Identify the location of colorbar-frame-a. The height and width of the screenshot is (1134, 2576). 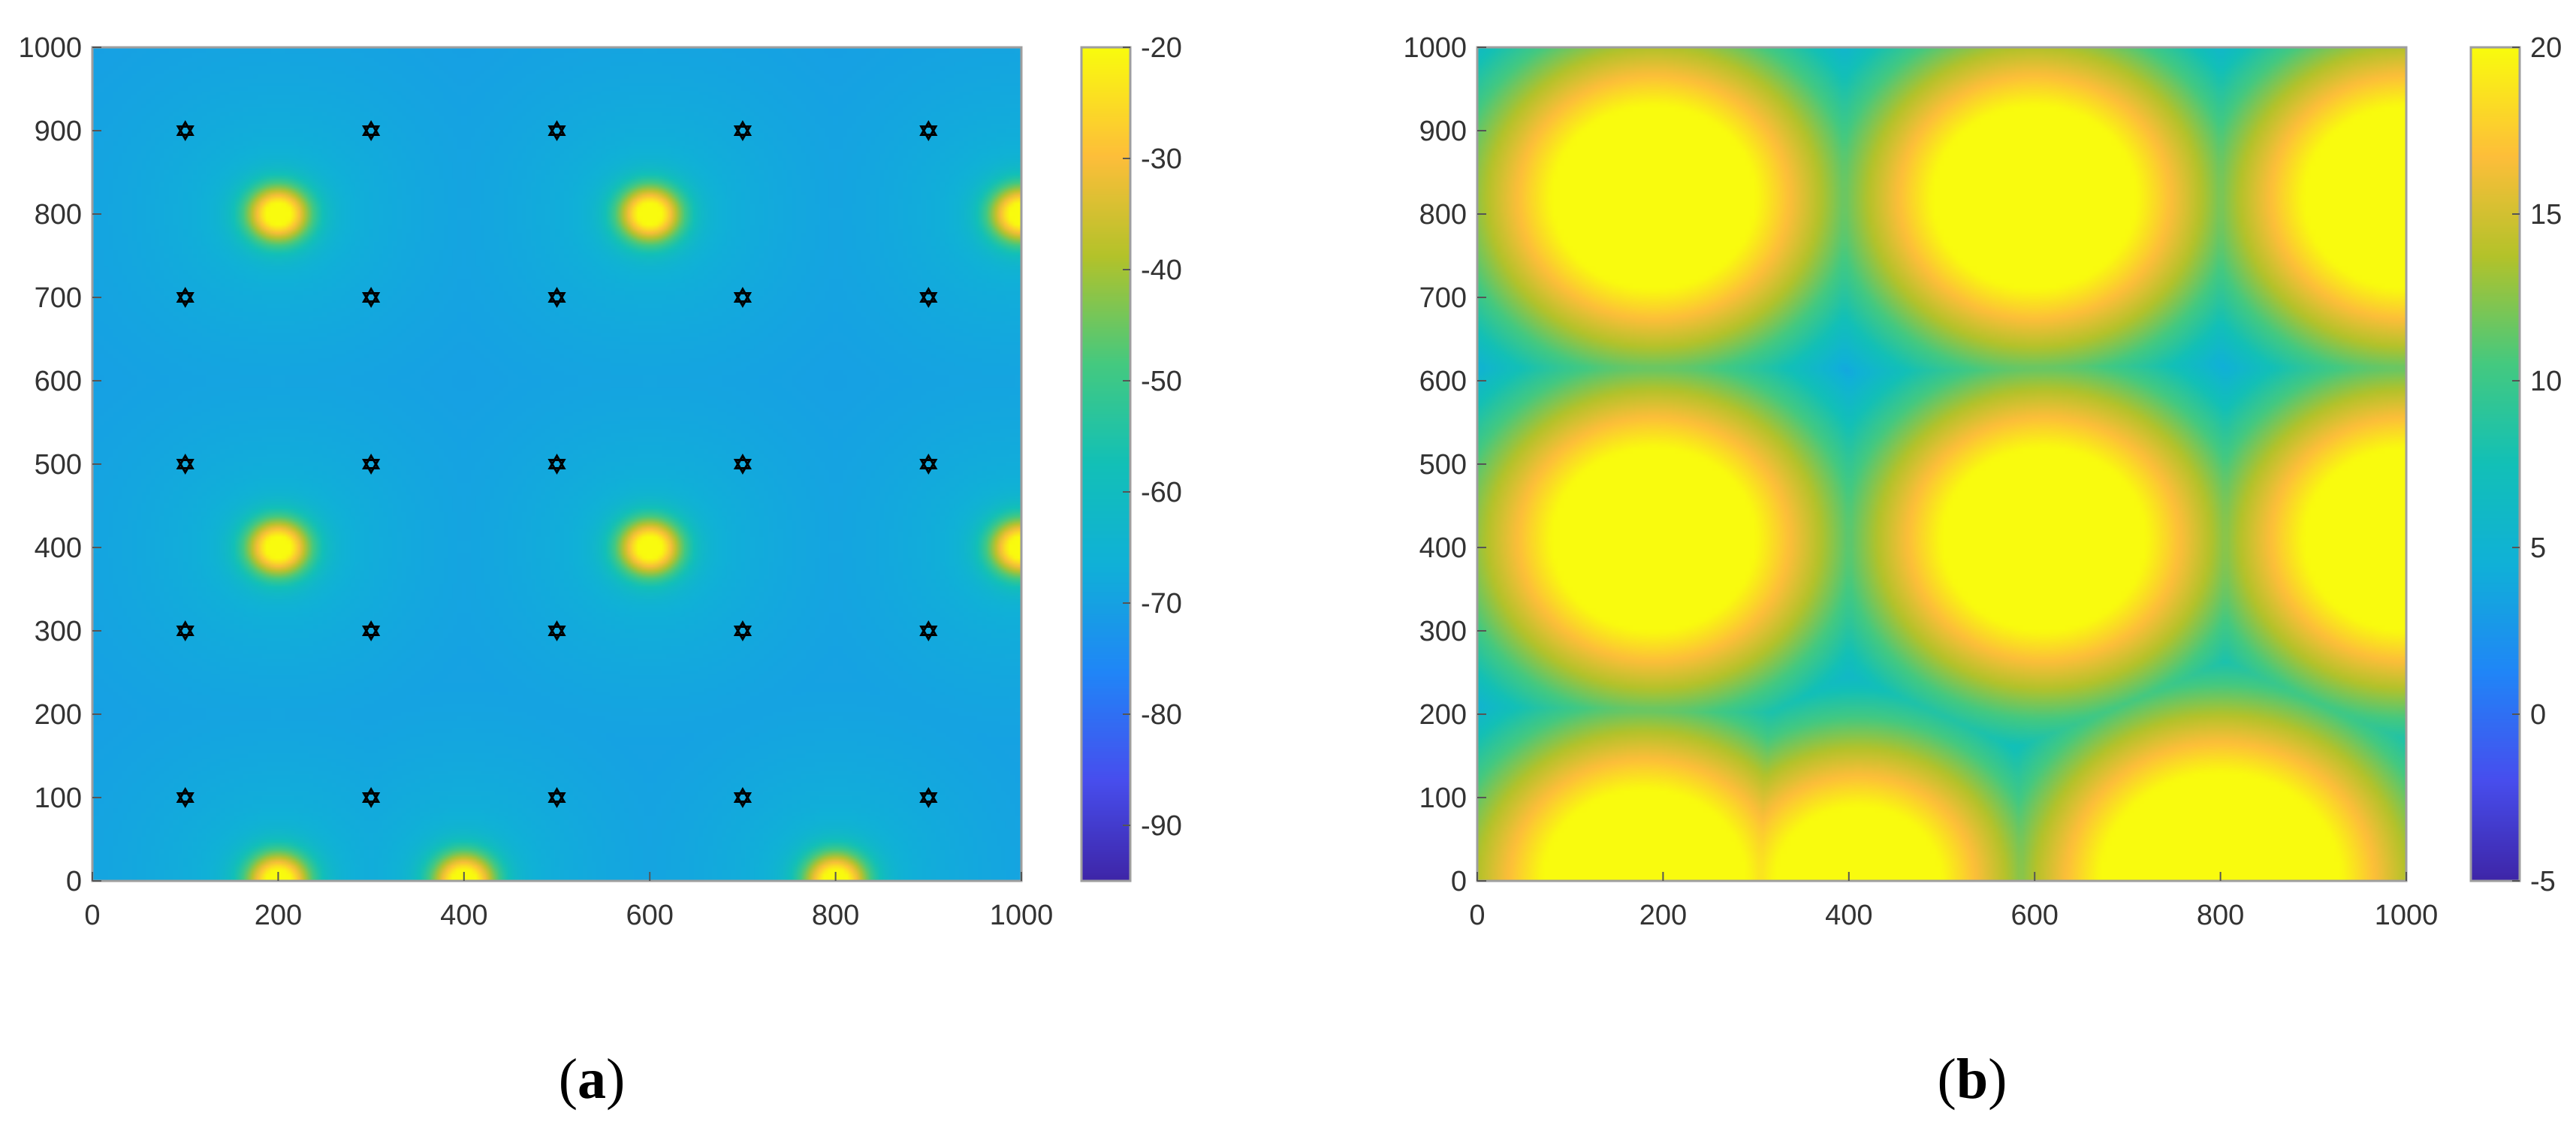
(1106, 464).